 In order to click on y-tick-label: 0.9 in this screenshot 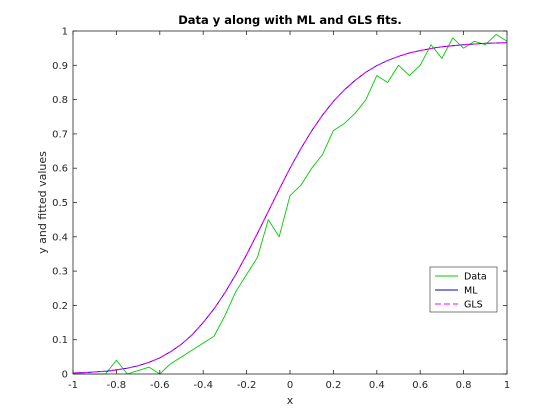, I will do `click(60, 66)`.